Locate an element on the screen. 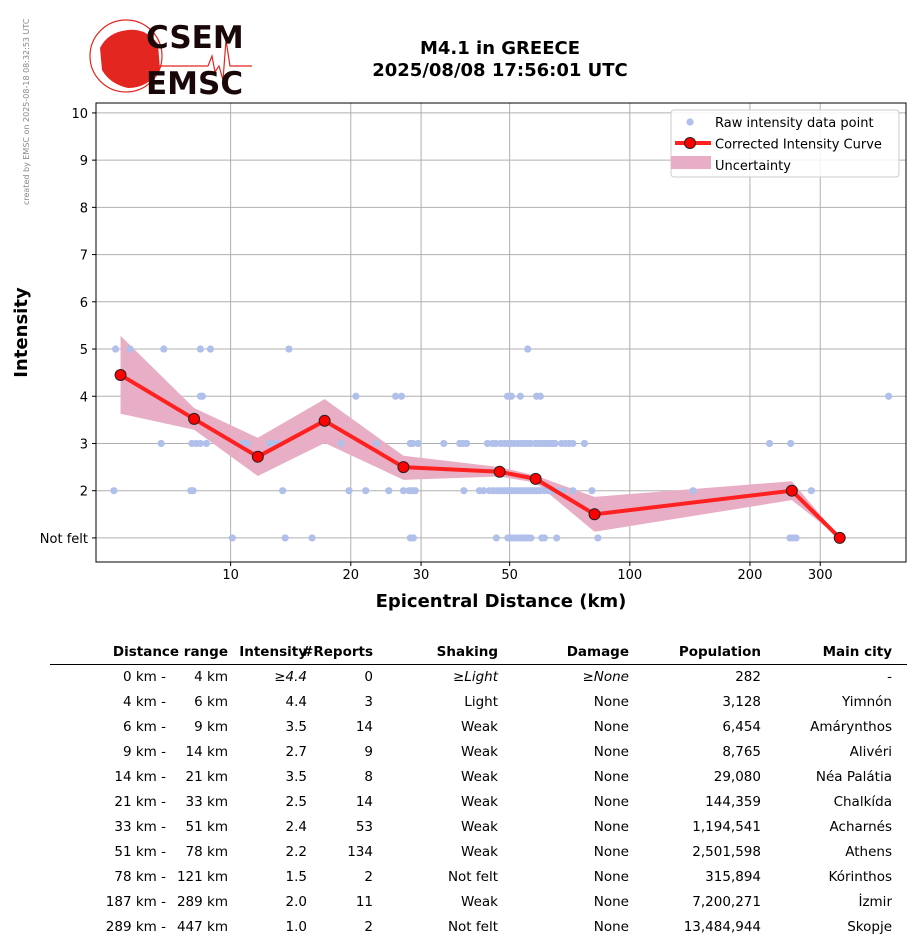  cell-reports: 134 is located at coordinates (360, 852).